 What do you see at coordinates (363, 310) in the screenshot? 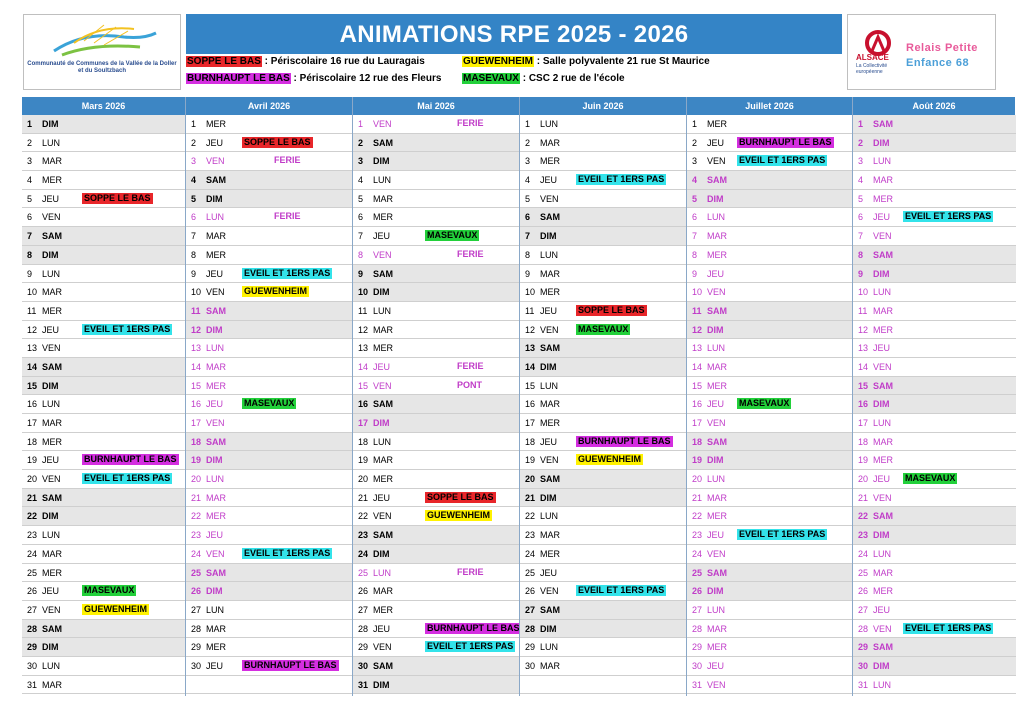
I see `day-number: 11` at bounding box center [363, 310].